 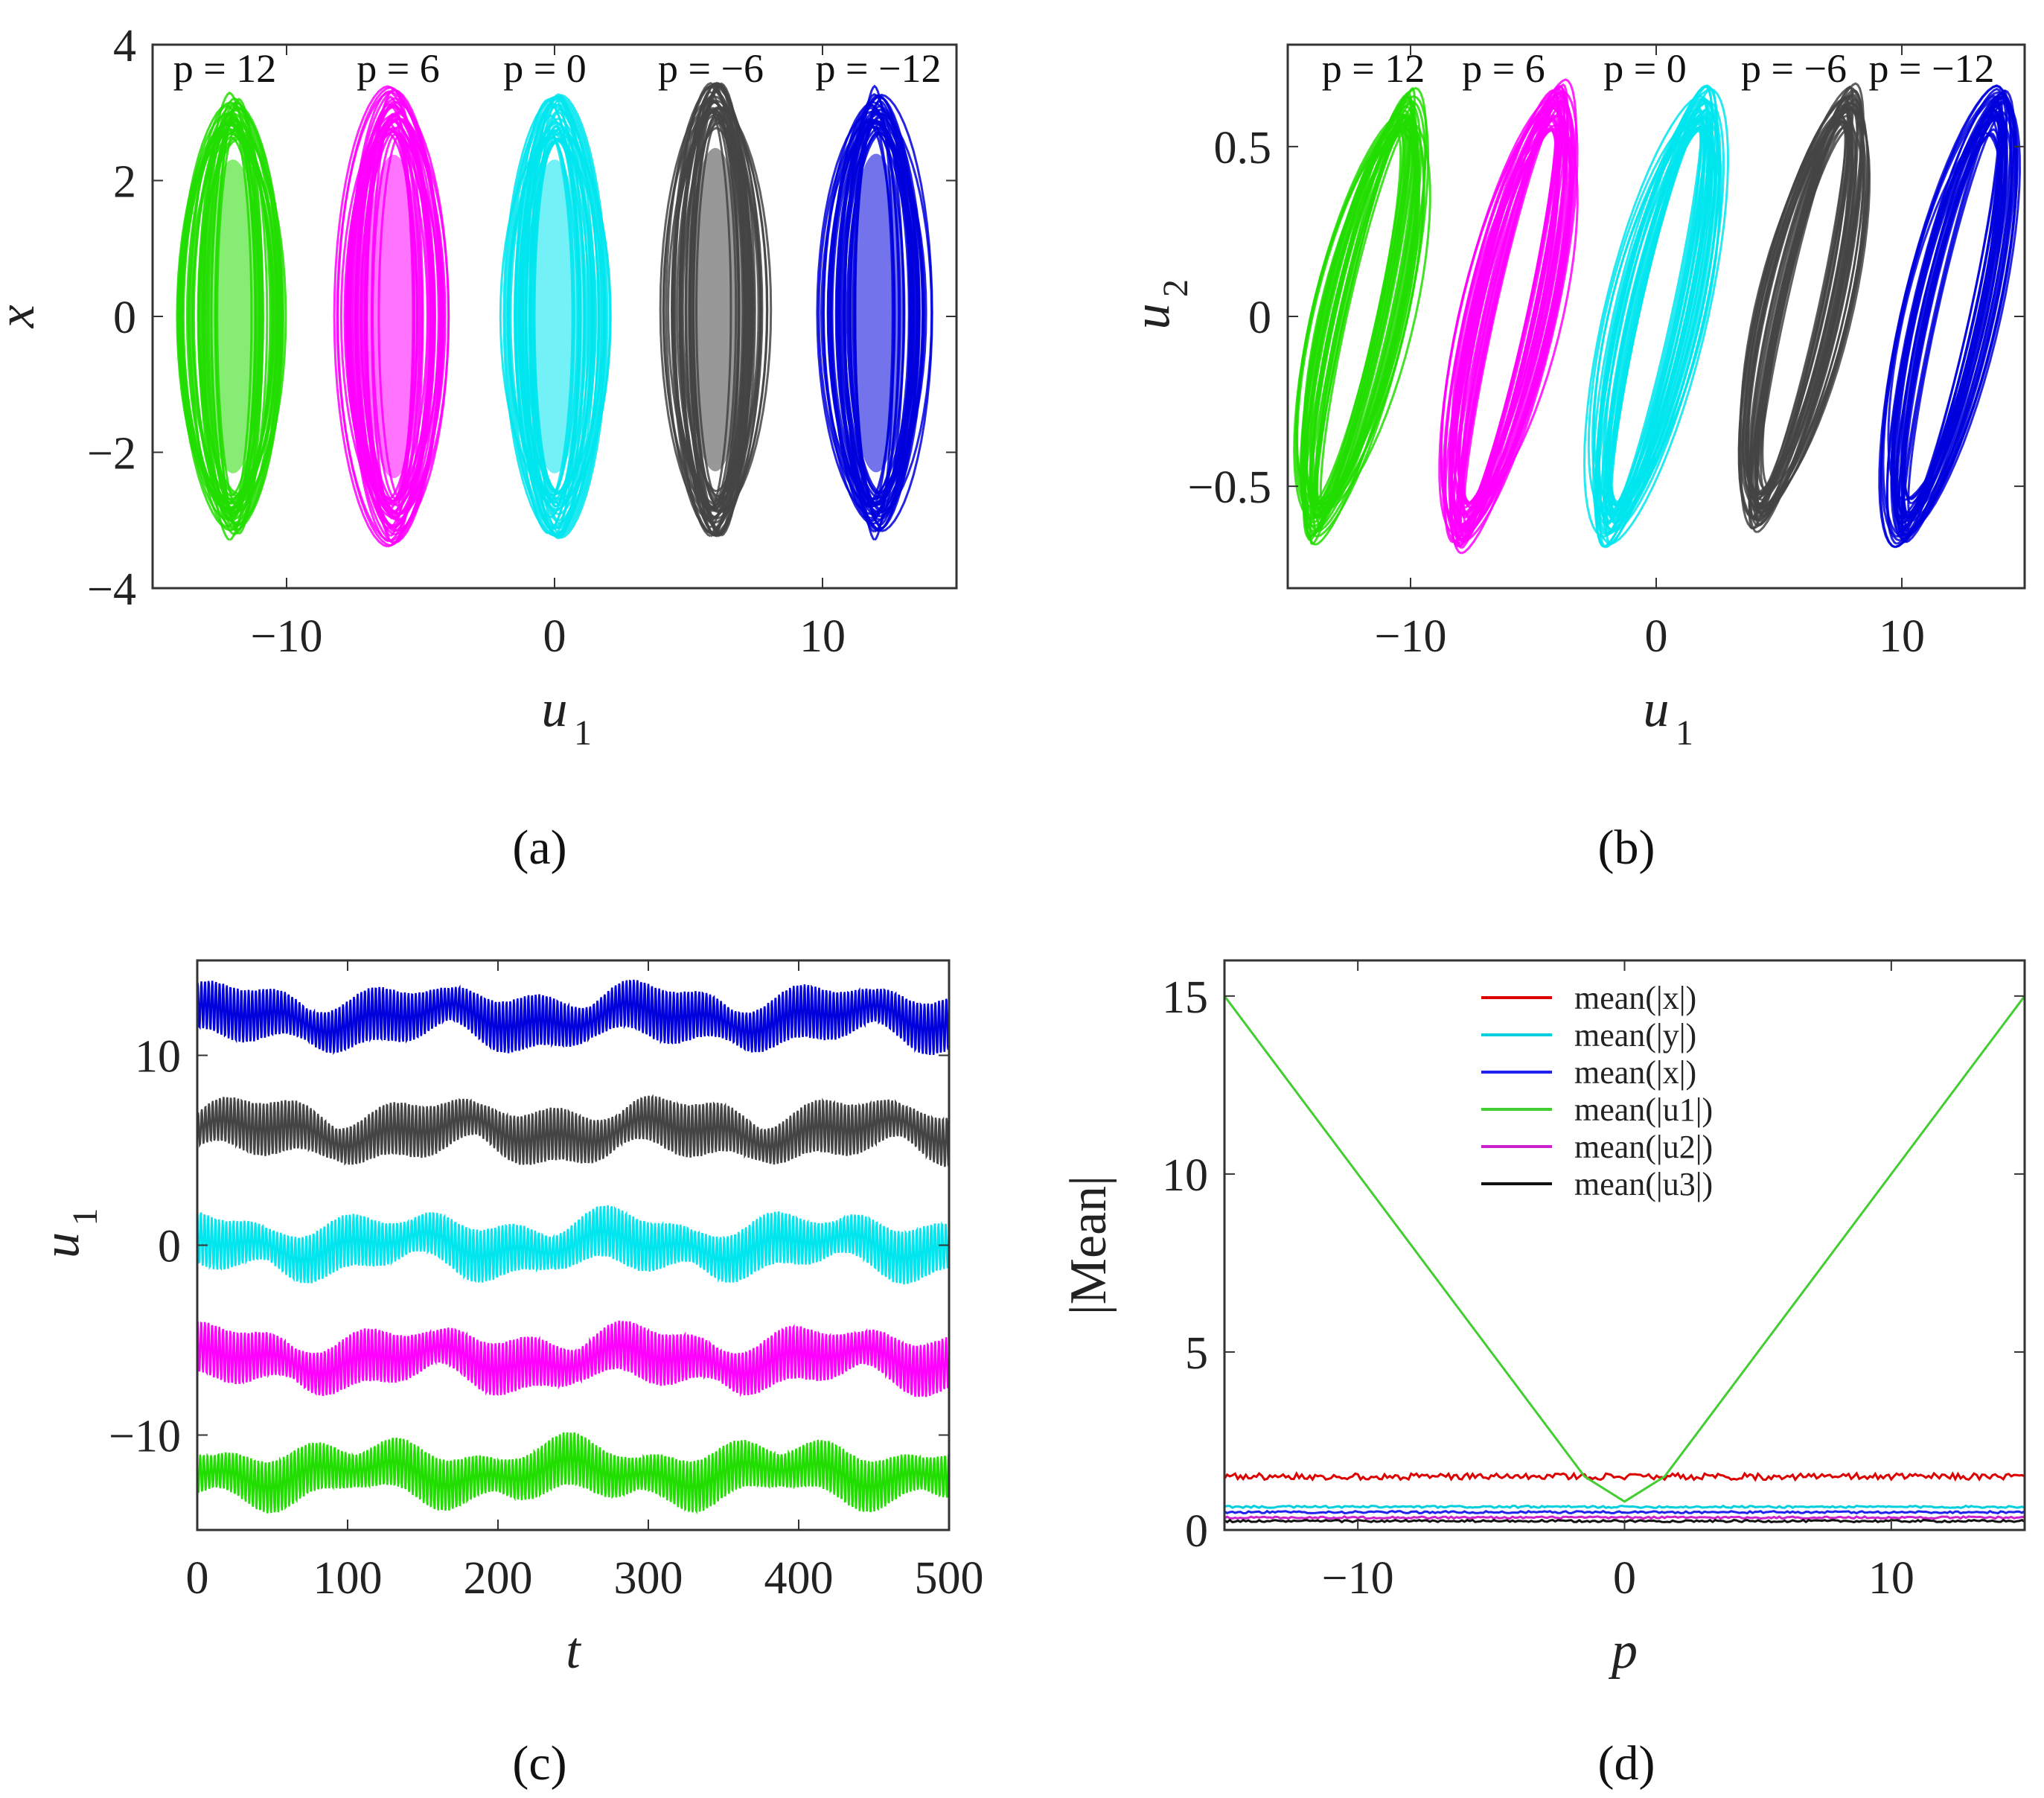 I want to click on series-mean-u1-, so click(x=1624, y=1249).